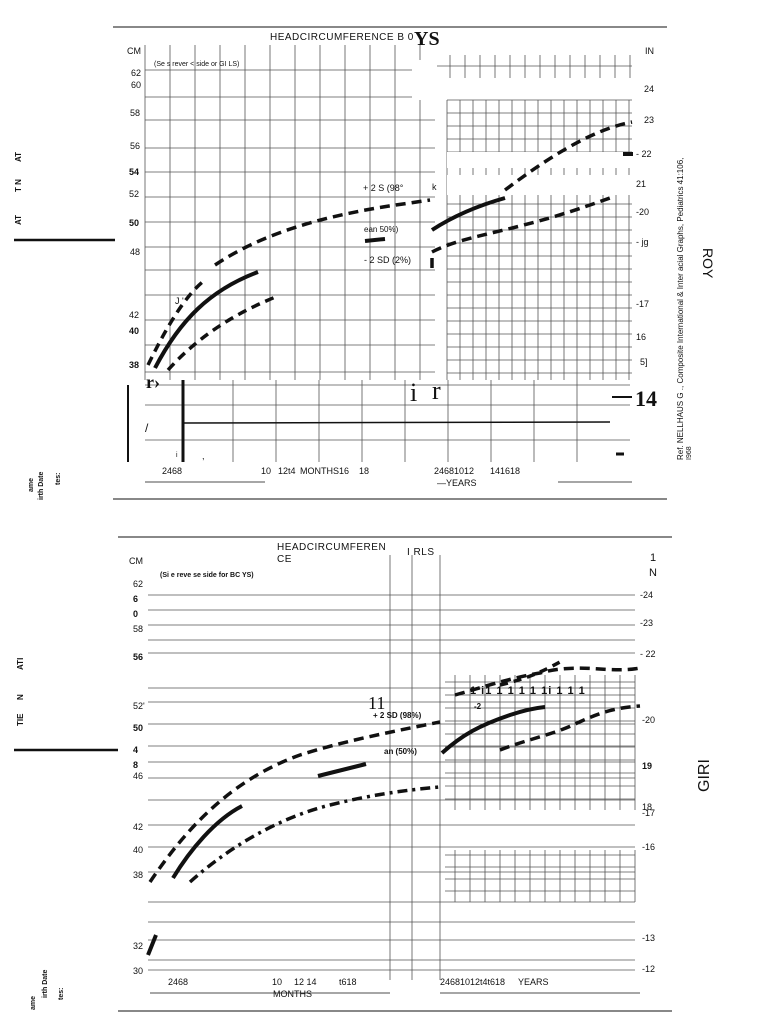 Image resolution: width=768 pixels, height=1024 pixels. I want to click on boys-years-label: —YEARS, so click(457, 483).